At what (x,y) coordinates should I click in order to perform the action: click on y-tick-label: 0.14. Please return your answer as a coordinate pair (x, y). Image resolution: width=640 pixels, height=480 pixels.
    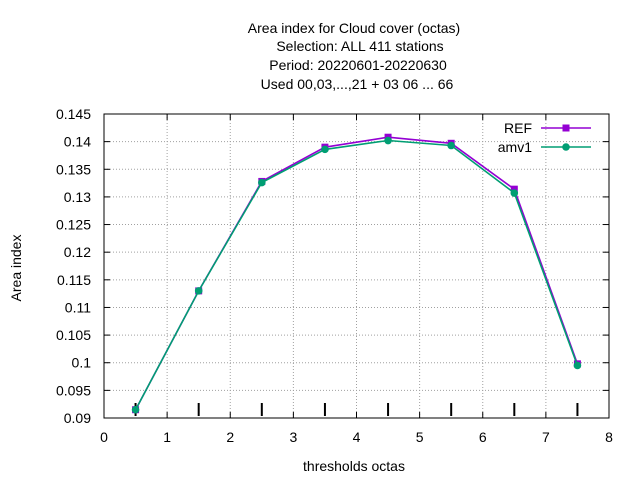
    Looking at the image, I should click on (77, 142).